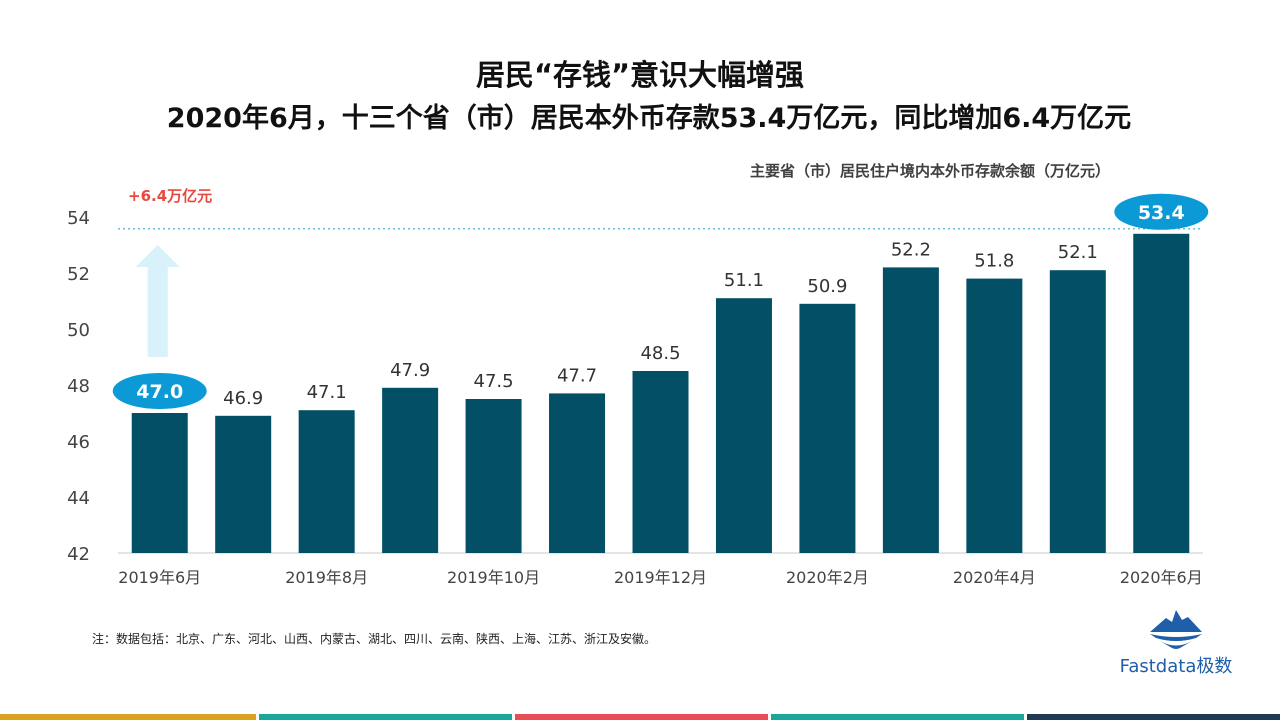  I want to click on x-tick-label: 2020年2月, so click(827, 577).